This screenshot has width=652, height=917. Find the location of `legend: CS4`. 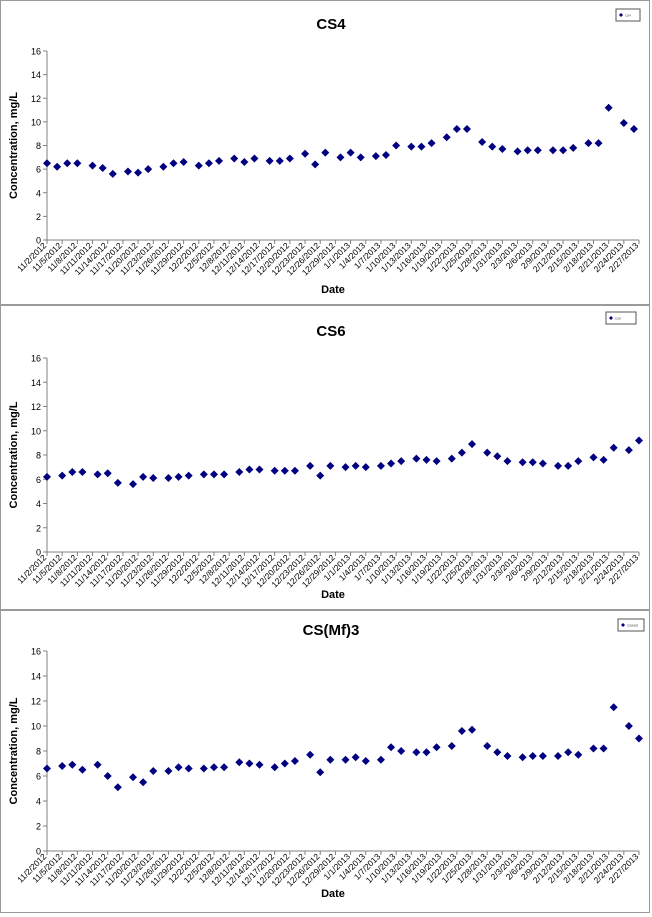

legend: CS4 is located at coordinates (628, 15).